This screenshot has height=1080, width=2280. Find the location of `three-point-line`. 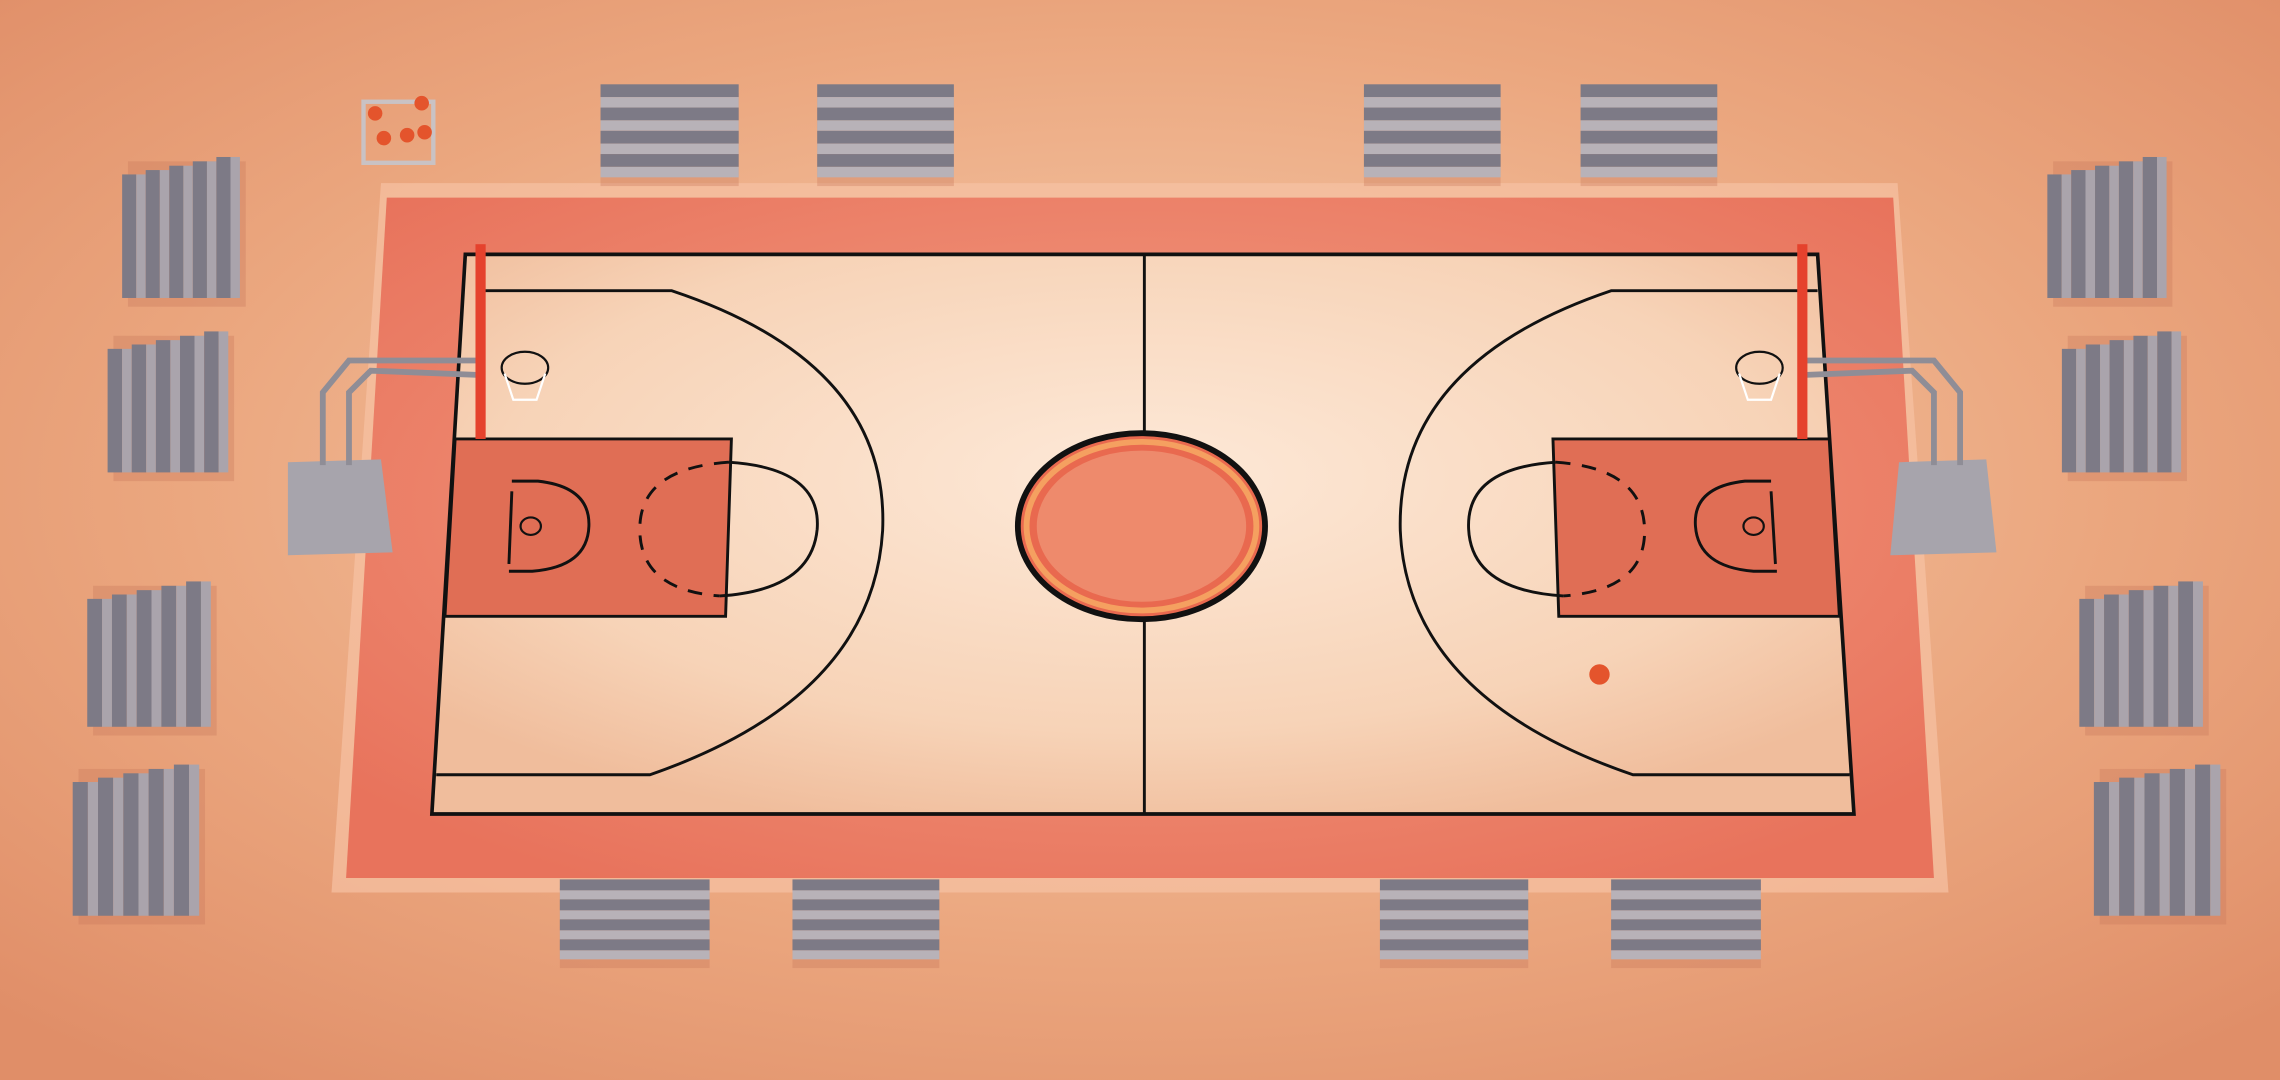

three-point-line is located at coordinates (1624, 533).